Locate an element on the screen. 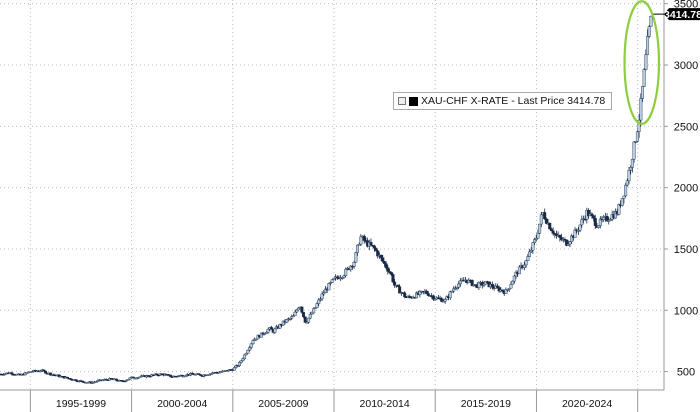 This screenshot has height=412, width=700. y-tick-label: 2500 is located at coordinates (686, 127).